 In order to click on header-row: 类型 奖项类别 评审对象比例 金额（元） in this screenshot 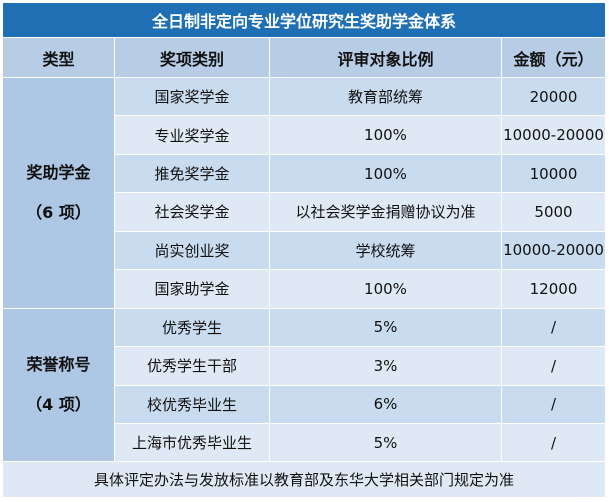, I will do `click(304, 57)`.